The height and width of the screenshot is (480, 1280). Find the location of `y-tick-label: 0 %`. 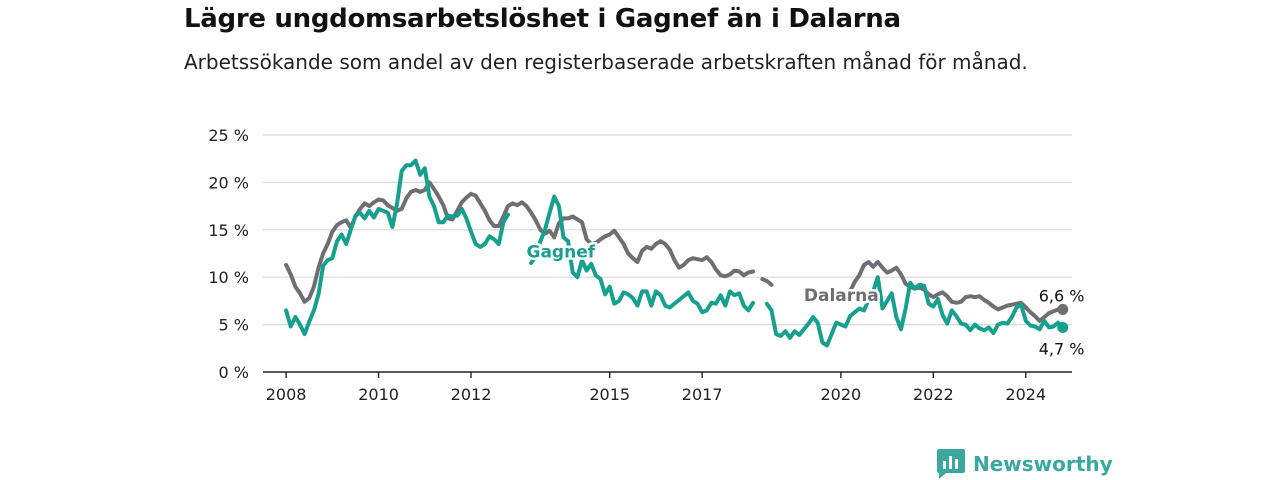

y-tick-label: 0 % is located at coordinates (234, 372).